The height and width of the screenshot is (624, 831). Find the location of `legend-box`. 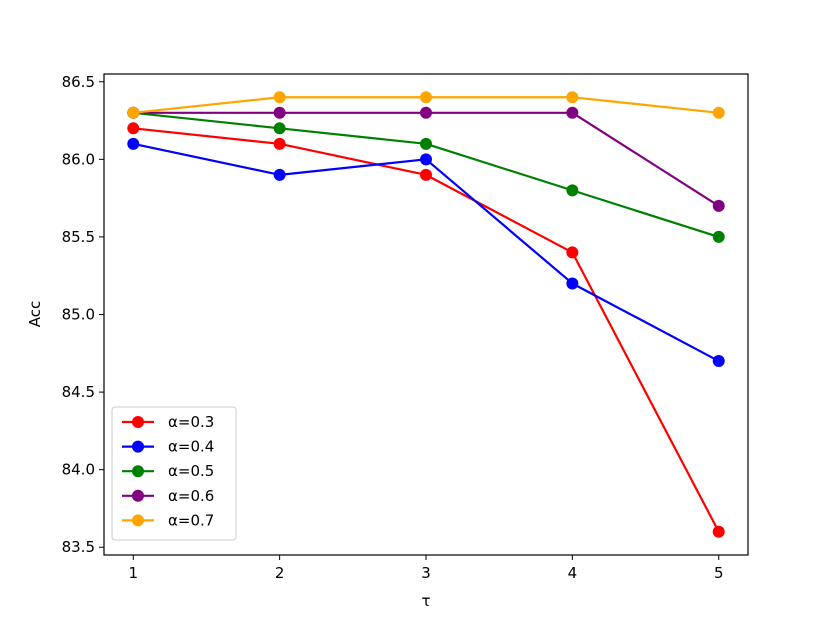

legend-box is located at coordinates (174, 473).